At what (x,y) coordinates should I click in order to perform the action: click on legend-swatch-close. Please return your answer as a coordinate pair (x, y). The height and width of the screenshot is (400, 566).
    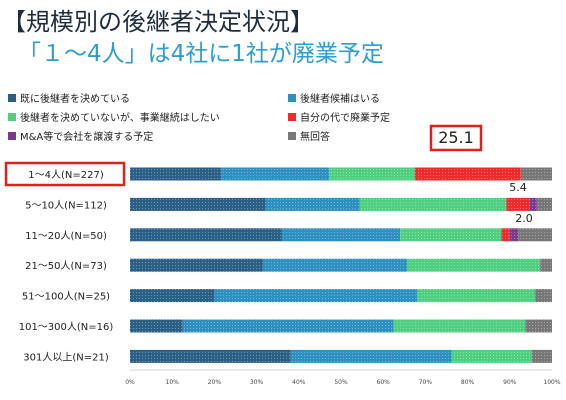
    Looking at the image, I should click on (292, 116).